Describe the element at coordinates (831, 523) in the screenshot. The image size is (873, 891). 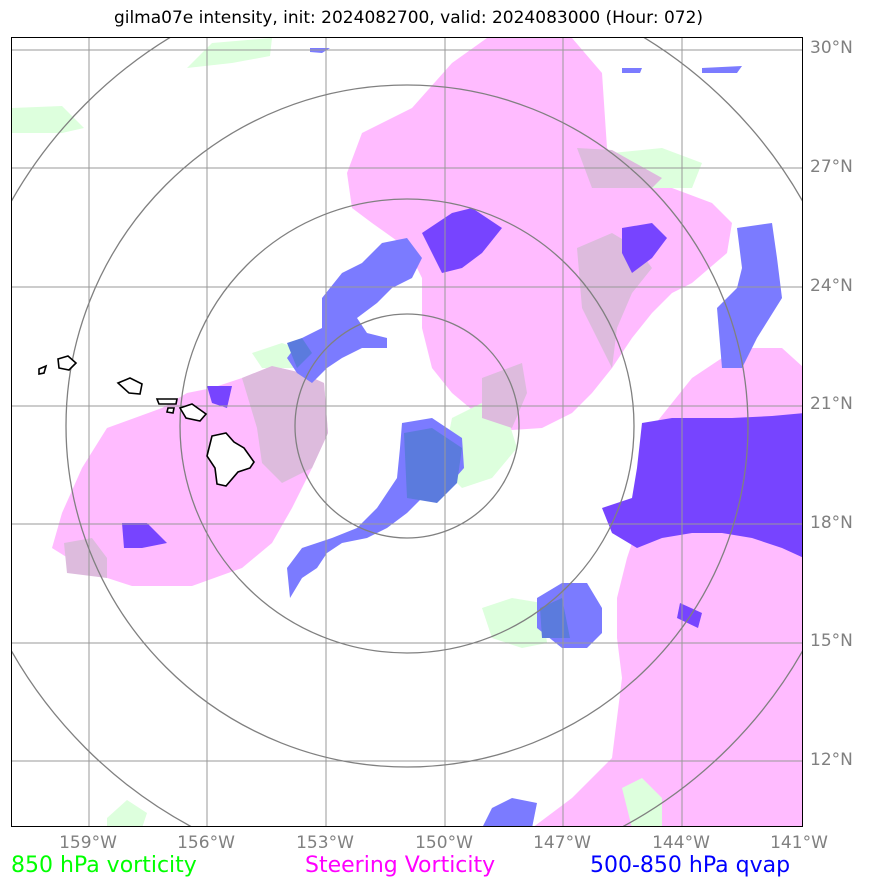
I see `lat-label-18n: 18°N` at that location.